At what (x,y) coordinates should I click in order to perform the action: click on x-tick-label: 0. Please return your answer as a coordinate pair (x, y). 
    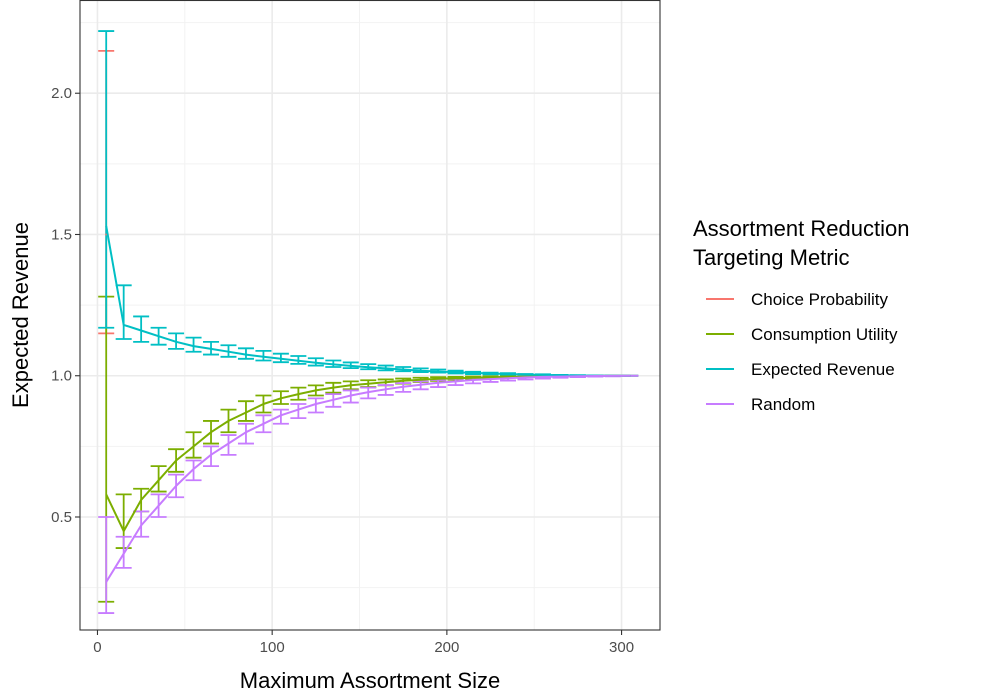
    Looking at the image, I should click on (97, 647).